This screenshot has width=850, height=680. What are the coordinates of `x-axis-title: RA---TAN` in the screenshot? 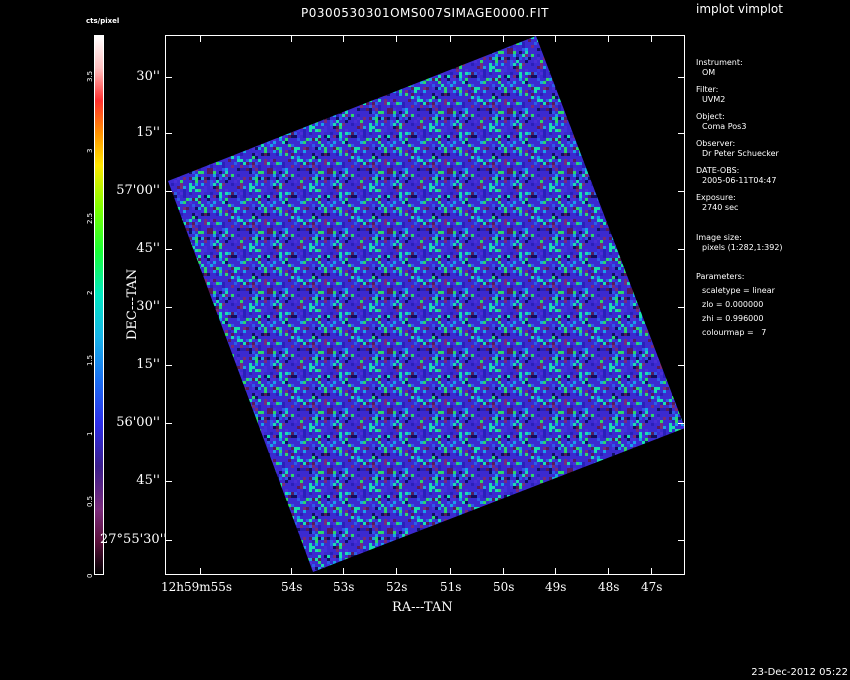 It's located at (422, 607).